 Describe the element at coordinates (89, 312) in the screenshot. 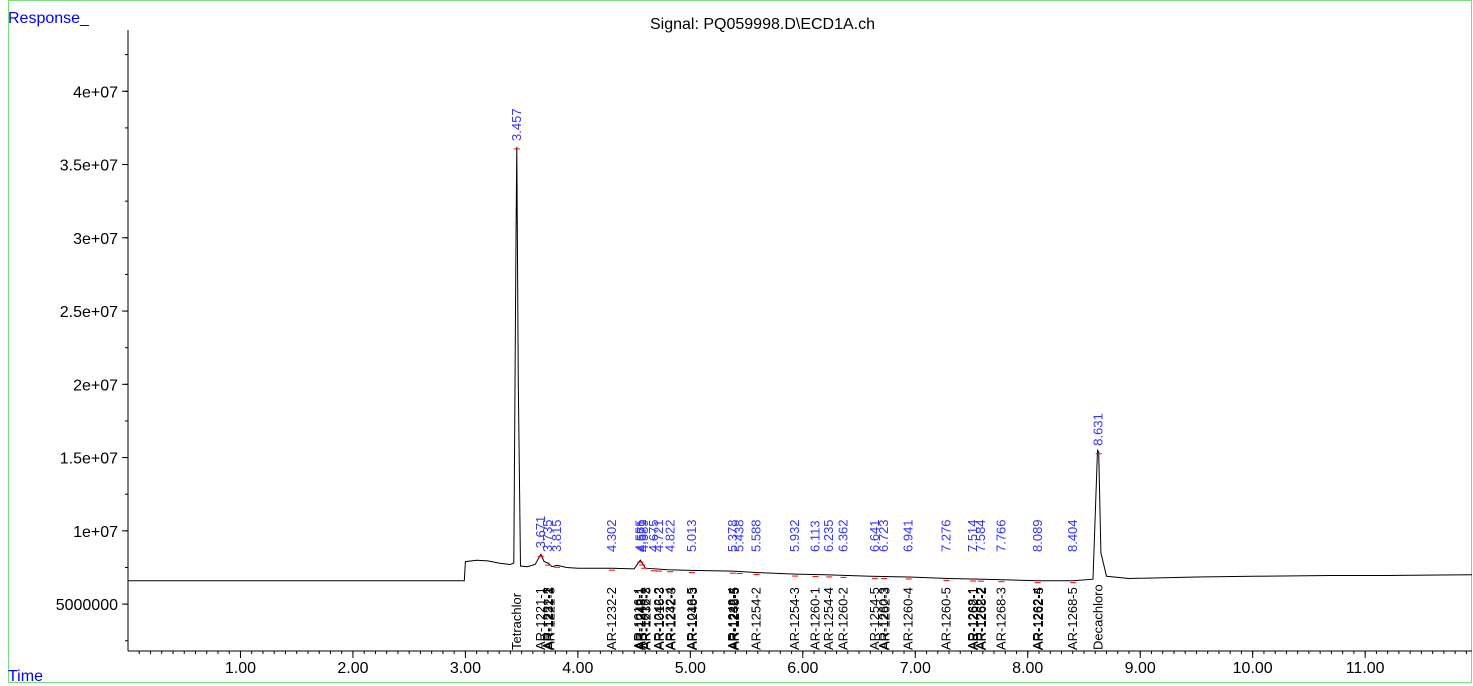

I see `y-tick-label: 2.5e+07` at that location.